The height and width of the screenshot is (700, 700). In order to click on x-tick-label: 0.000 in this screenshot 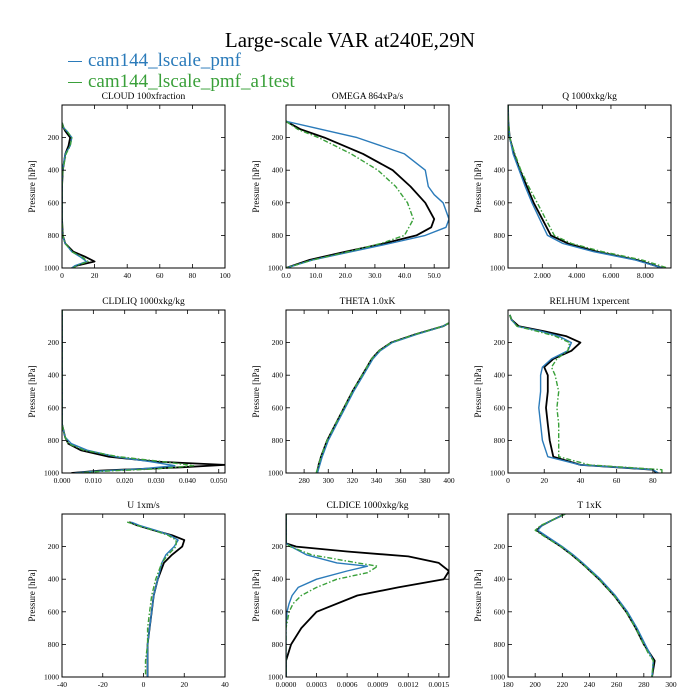, I will do `click(62, 480)`.